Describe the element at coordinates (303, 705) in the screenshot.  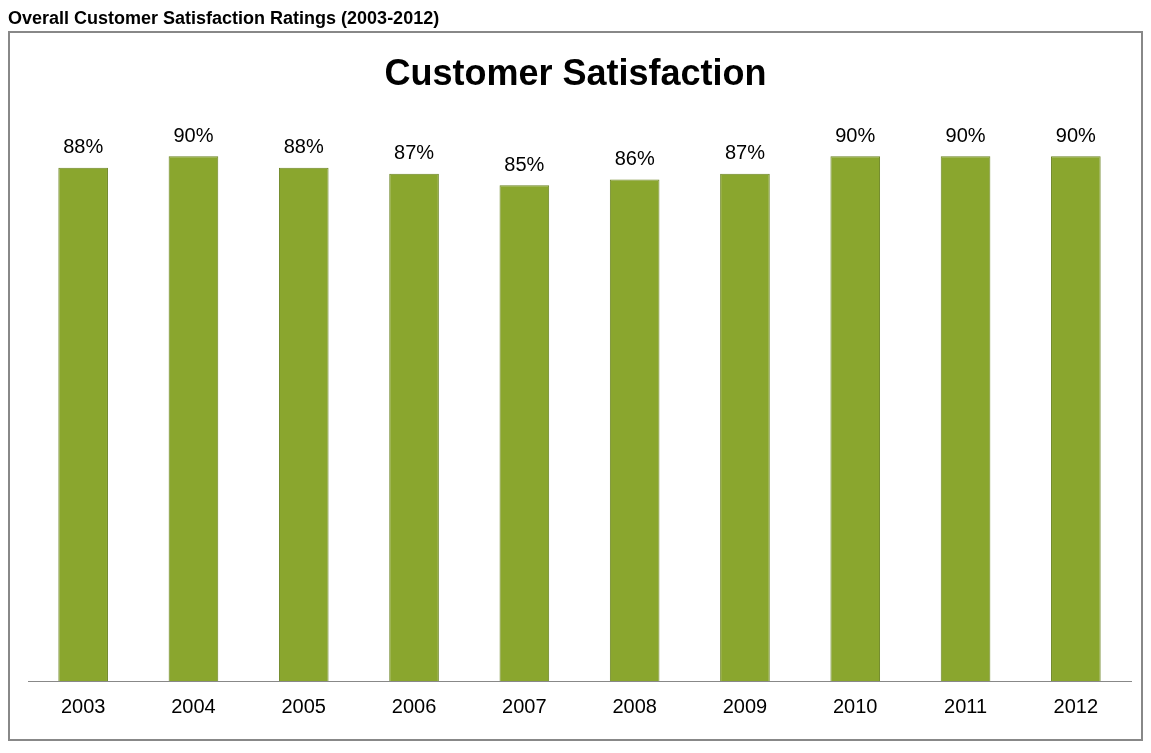
I see `x-tick-label: 2005` at that location.